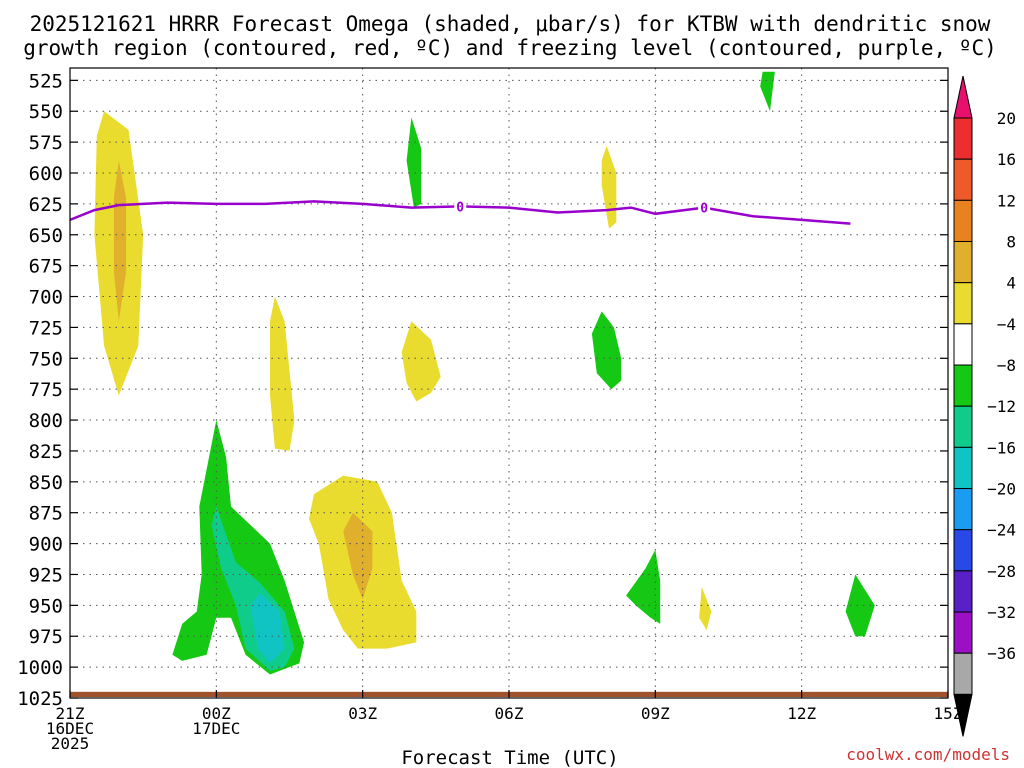 This screenshot has width=1024, height=768. What do you see at coordinates (1006, 118) in the screenshot?
I see `colorbar-label-0: 20` at bounding box center [1006, 118].